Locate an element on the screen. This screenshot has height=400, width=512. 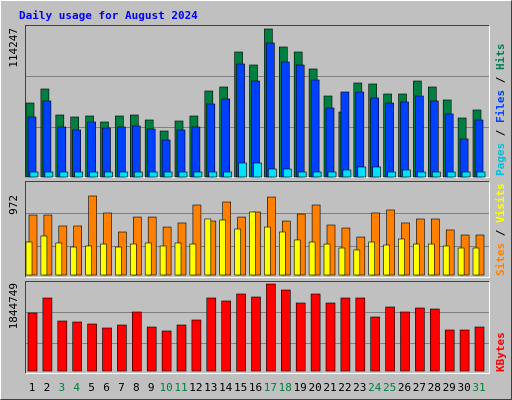
x-tick-label: 10 is located at coordinates (165, 387).